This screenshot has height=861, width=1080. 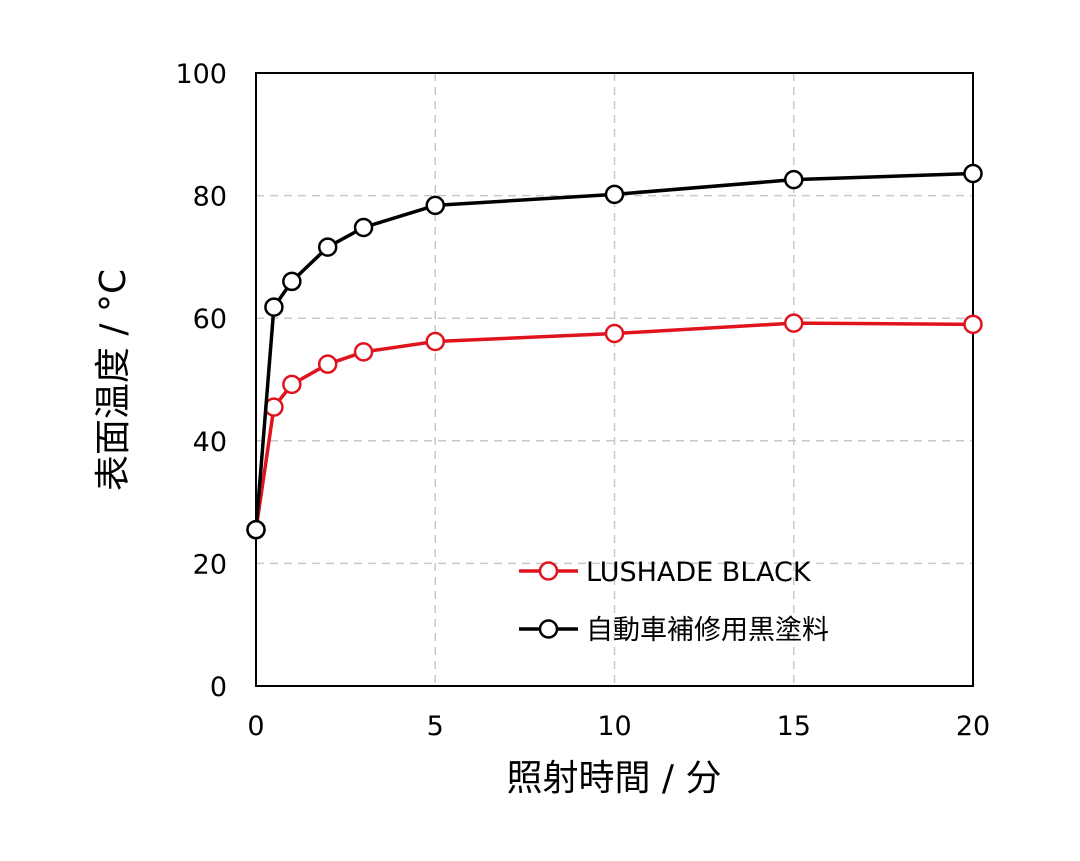 What do you see at coordinates (218, 687) in the screenshot?
I see `y-tick-label: 0` at bounding box center [218, 687].